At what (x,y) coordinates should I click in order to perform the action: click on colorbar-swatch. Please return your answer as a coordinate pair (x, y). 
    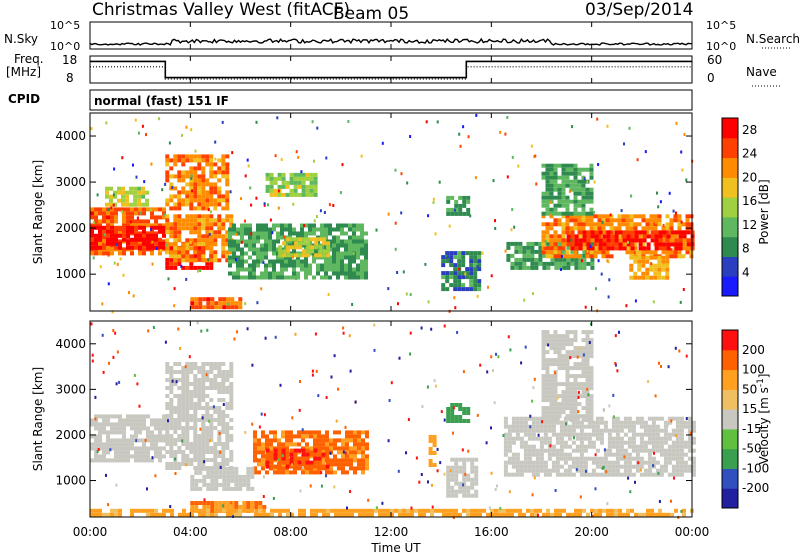
    Looking at the image, I should click on (730, 340).